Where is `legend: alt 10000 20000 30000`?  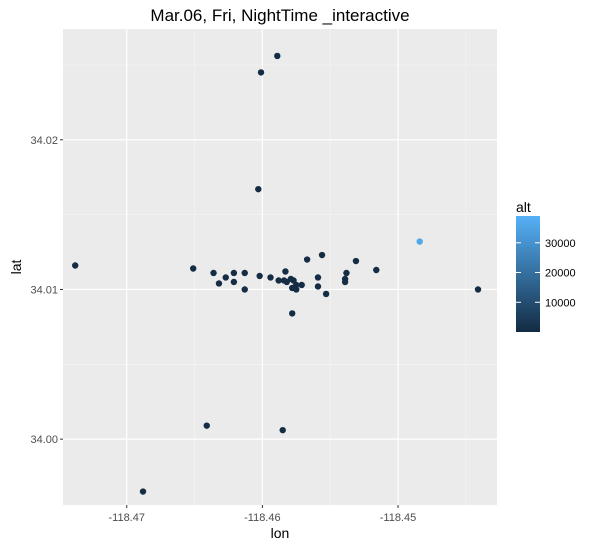
legend: alt 10000 20000 30000 is located at coordinates (546, 265).